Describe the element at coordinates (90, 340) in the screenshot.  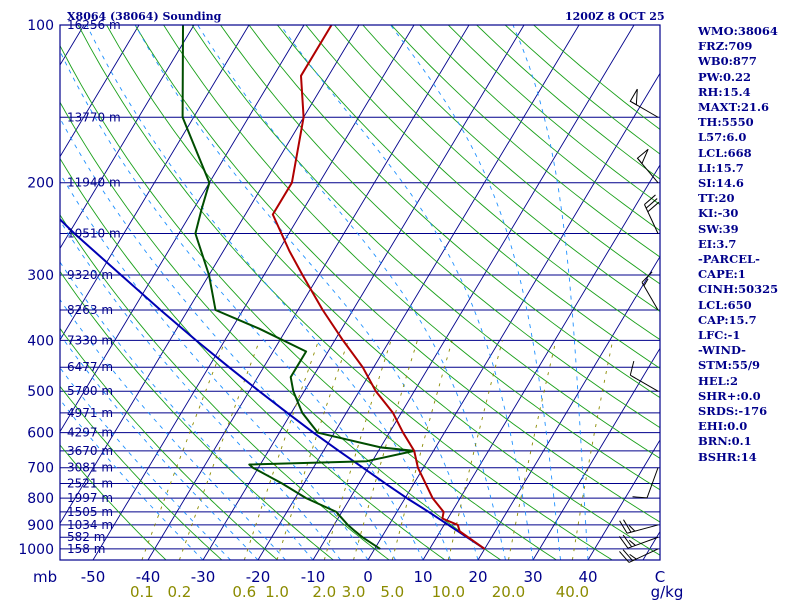
I see `height-label: 7330 m` at that location.